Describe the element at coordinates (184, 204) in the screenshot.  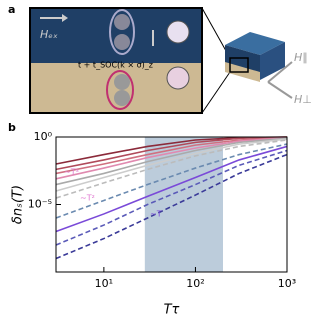
I see `shade` at that location.